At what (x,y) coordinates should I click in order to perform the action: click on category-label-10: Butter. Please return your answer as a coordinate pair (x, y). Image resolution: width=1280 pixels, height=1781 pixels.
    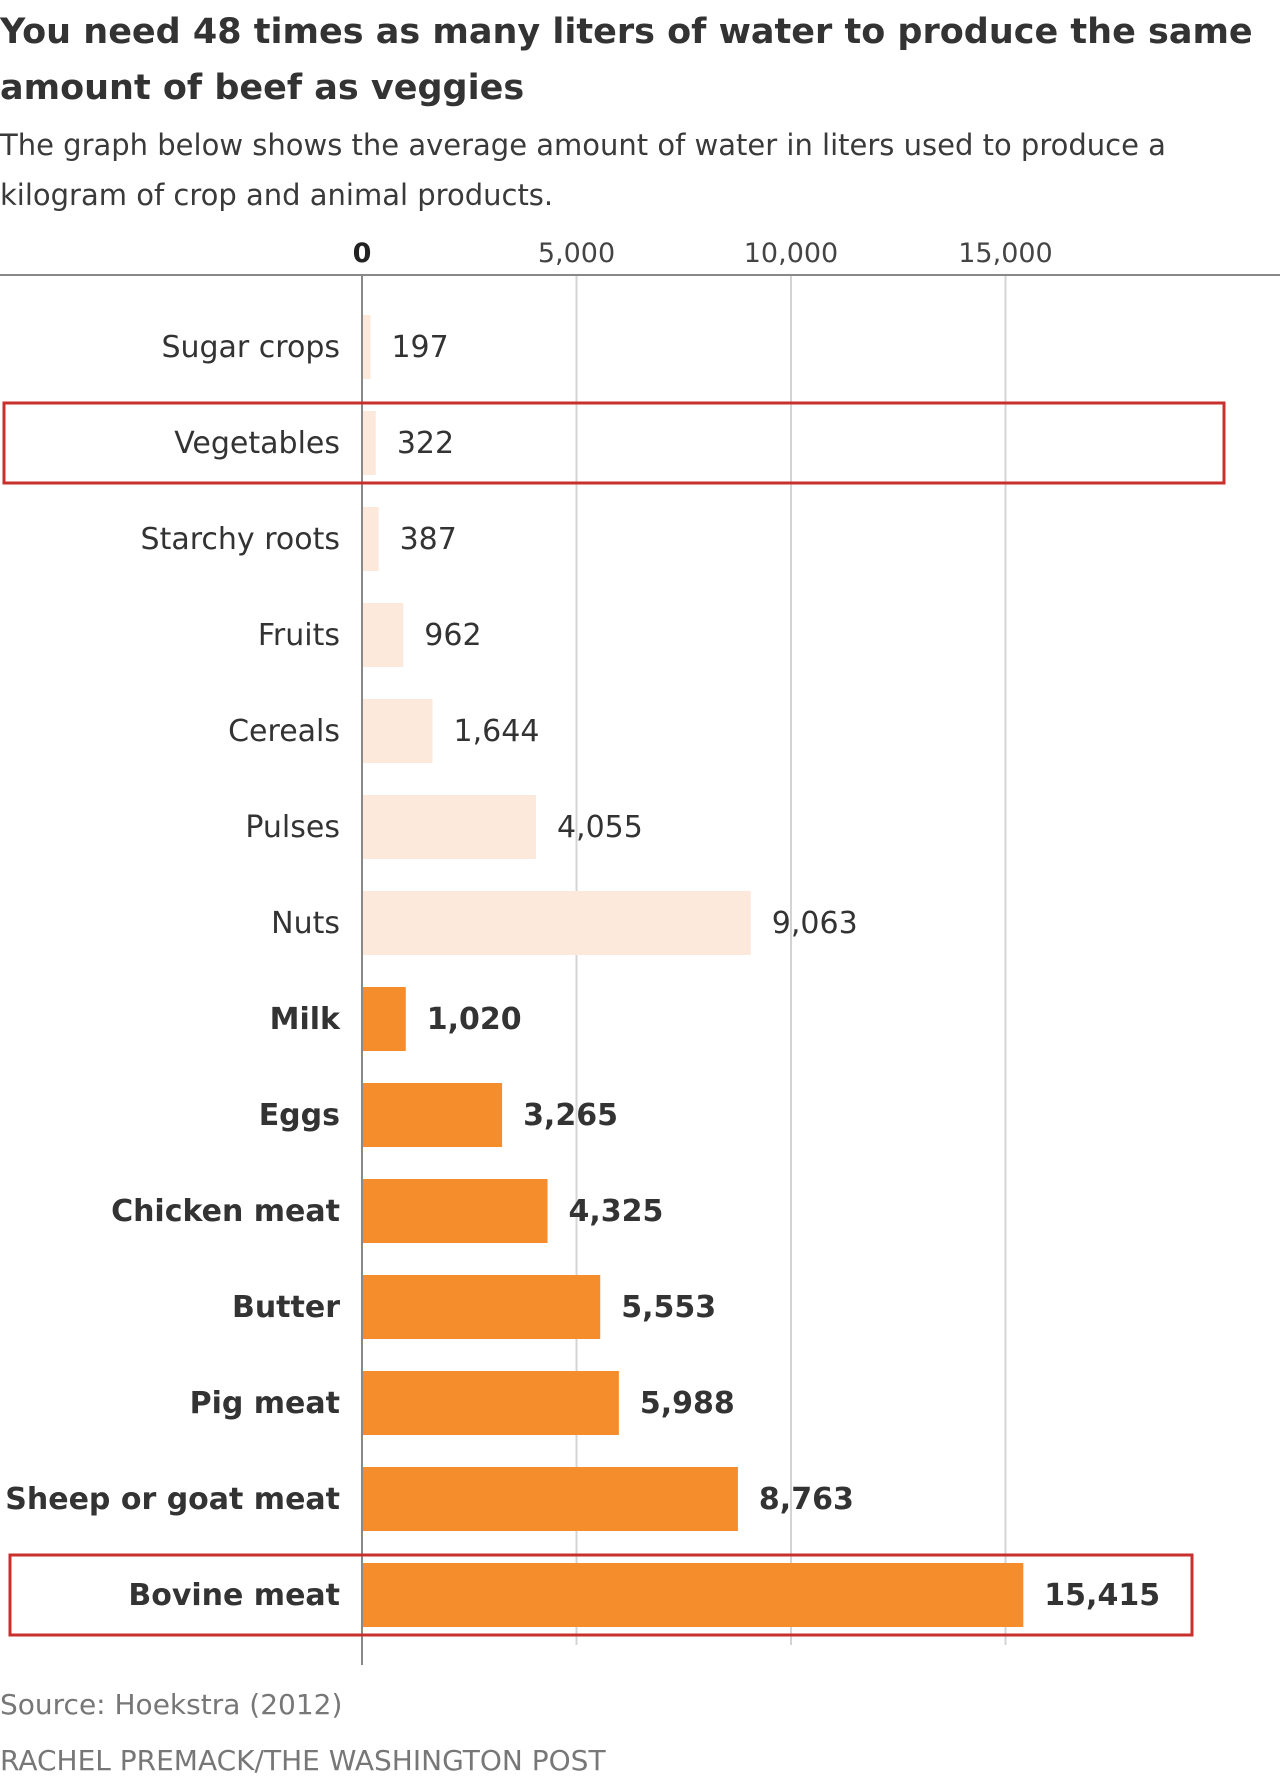
    Looking at the image, I should click on (286, 1307).